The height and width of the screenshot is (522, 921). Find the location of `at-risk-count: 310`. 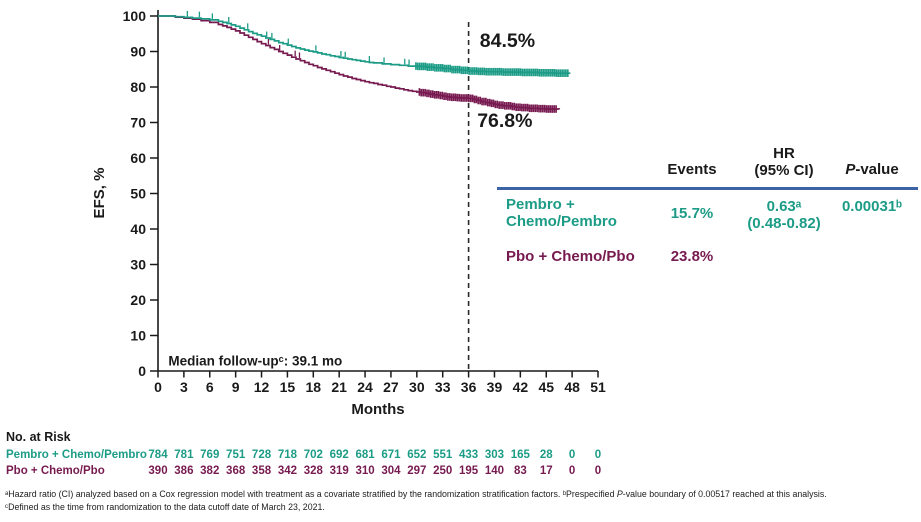

at-risk-count: 310 is located at coordinates (365, 470).